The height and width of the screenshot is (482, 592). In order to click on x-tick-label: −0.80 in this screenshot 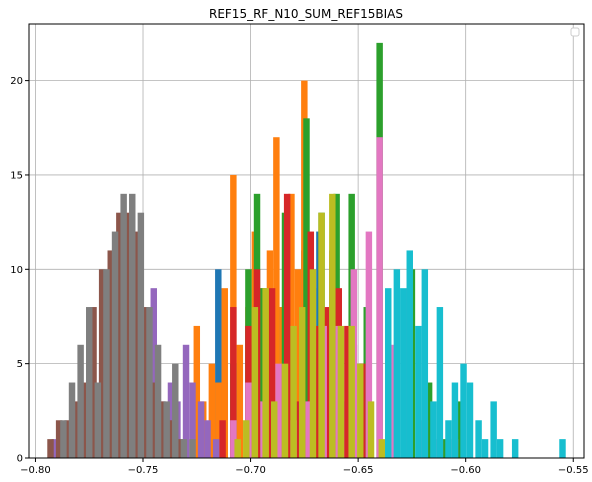, I will do `click(35, 470)`.